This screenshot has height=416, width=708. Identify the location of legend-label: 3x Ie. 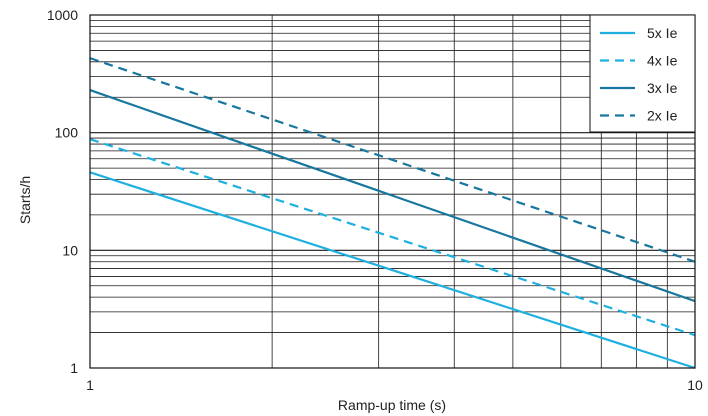
(662, 88).